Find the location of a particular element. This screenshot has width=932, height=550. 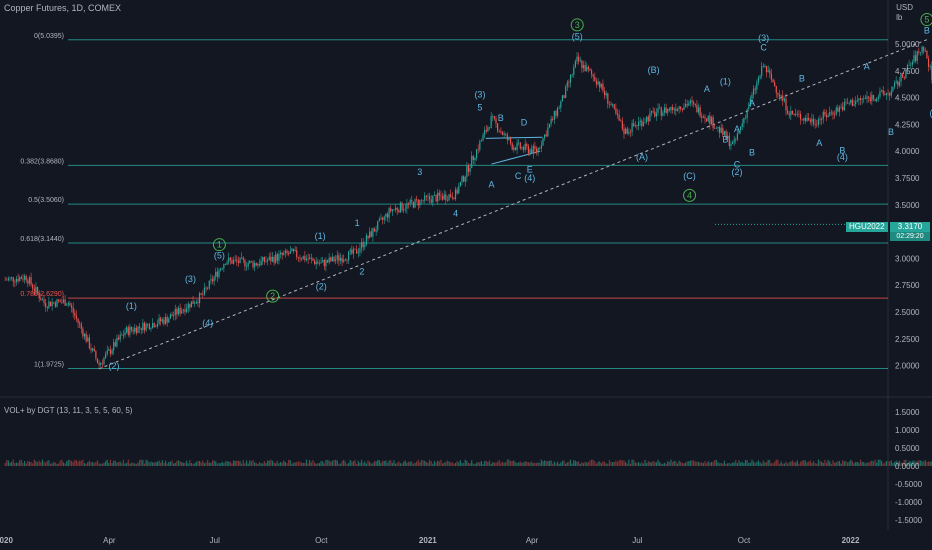

indicator-label: VOL+ by DGT (13, 11, 3, 5, 5, 60, 5) is located at coordinates (68, 410).